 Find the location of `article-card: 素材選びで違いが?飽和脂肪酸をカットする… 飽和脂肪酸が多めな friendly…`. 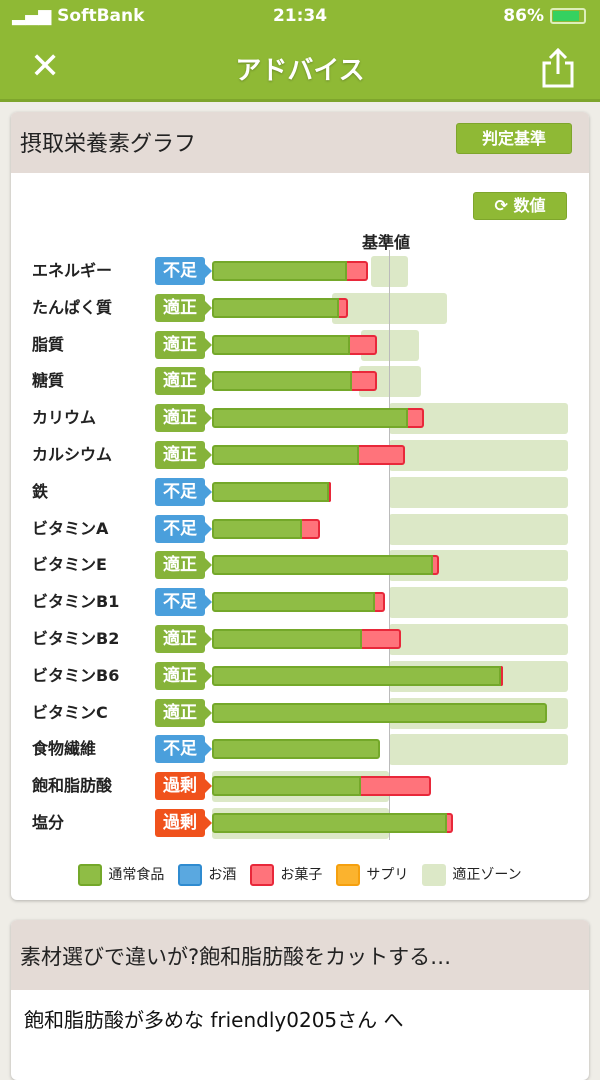

article-card: 素材選びで違いが?飽和脂肪酸をカットする… 飽和脂肪酸が多めな friendly… is located at coordinates (300, 1000).